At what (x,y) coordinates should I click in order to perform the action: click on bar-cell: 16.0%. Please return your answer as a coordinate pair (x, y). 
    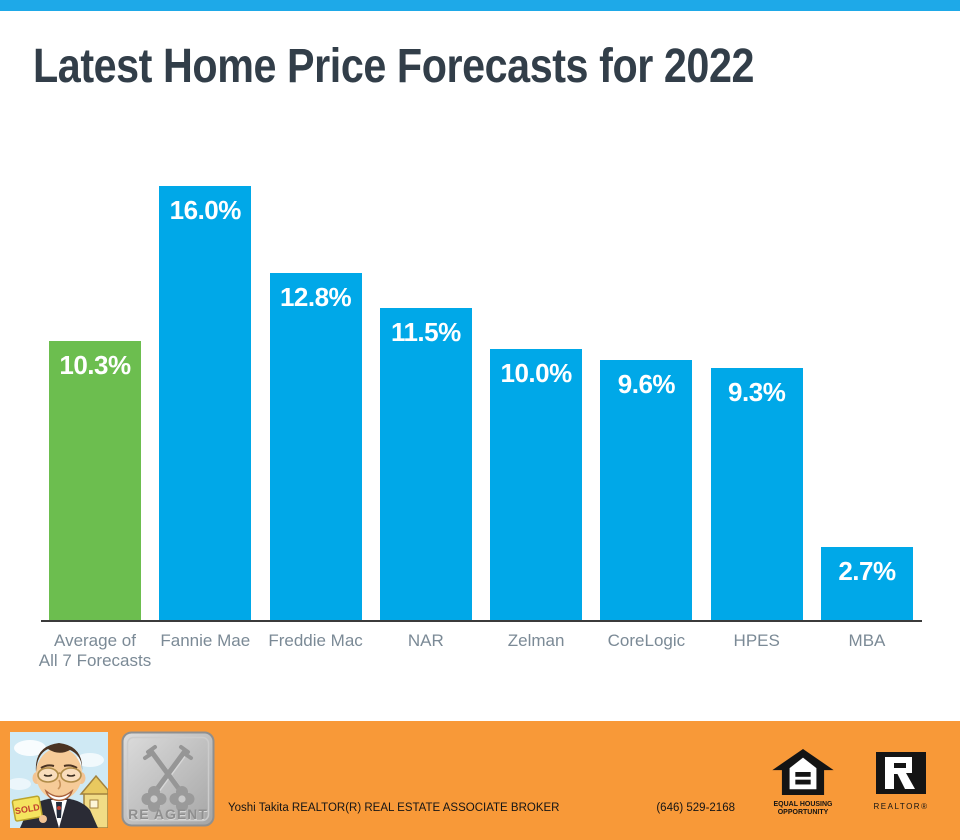
    Looking at the image, I should click on (205, 402).